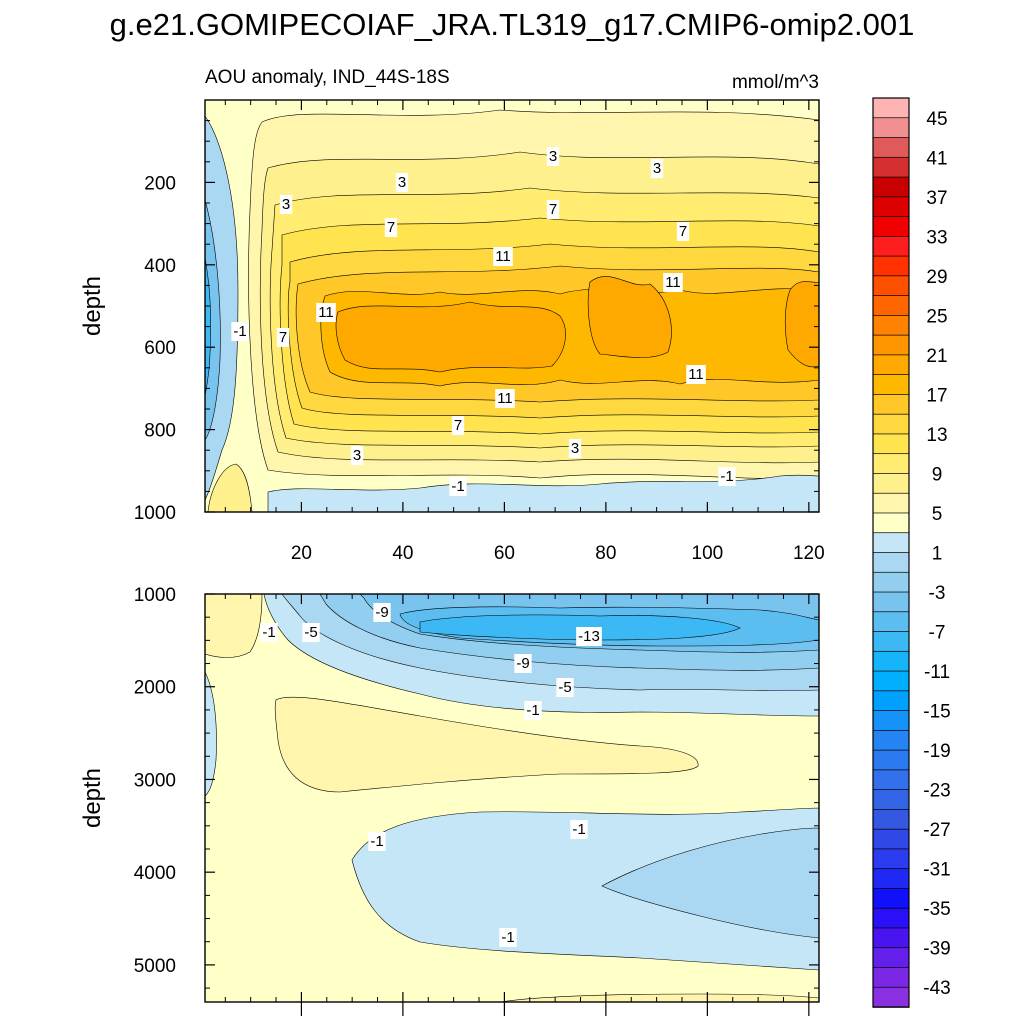 This screenshot has height=1024, width=1024. I want to click on upper-neg-bottom, so click(543, 493).